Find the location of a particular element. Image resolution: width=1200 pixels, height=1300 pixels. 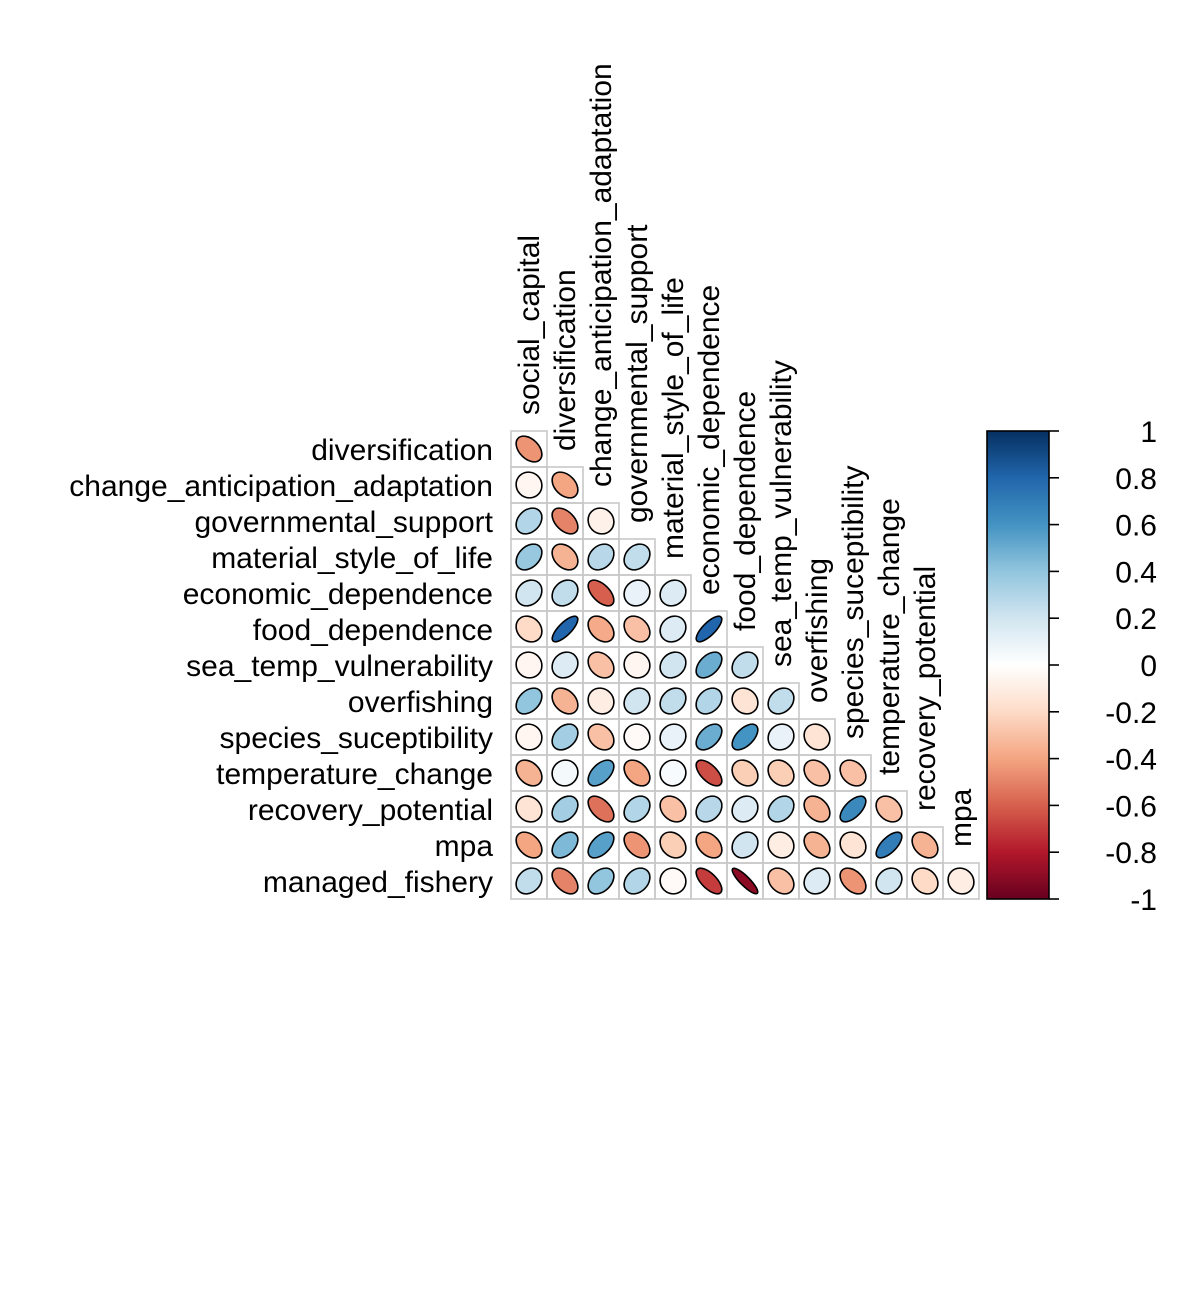

colorbar-tick-label: -1 is located at coordinates (1143, 900).